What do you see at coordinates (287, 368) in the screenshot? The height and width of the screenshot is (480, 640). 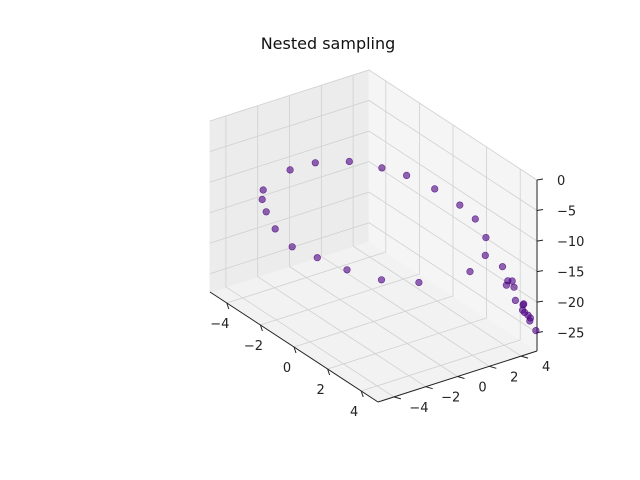 I see `x-tick-label: 0` at bounding box center [287, 368].